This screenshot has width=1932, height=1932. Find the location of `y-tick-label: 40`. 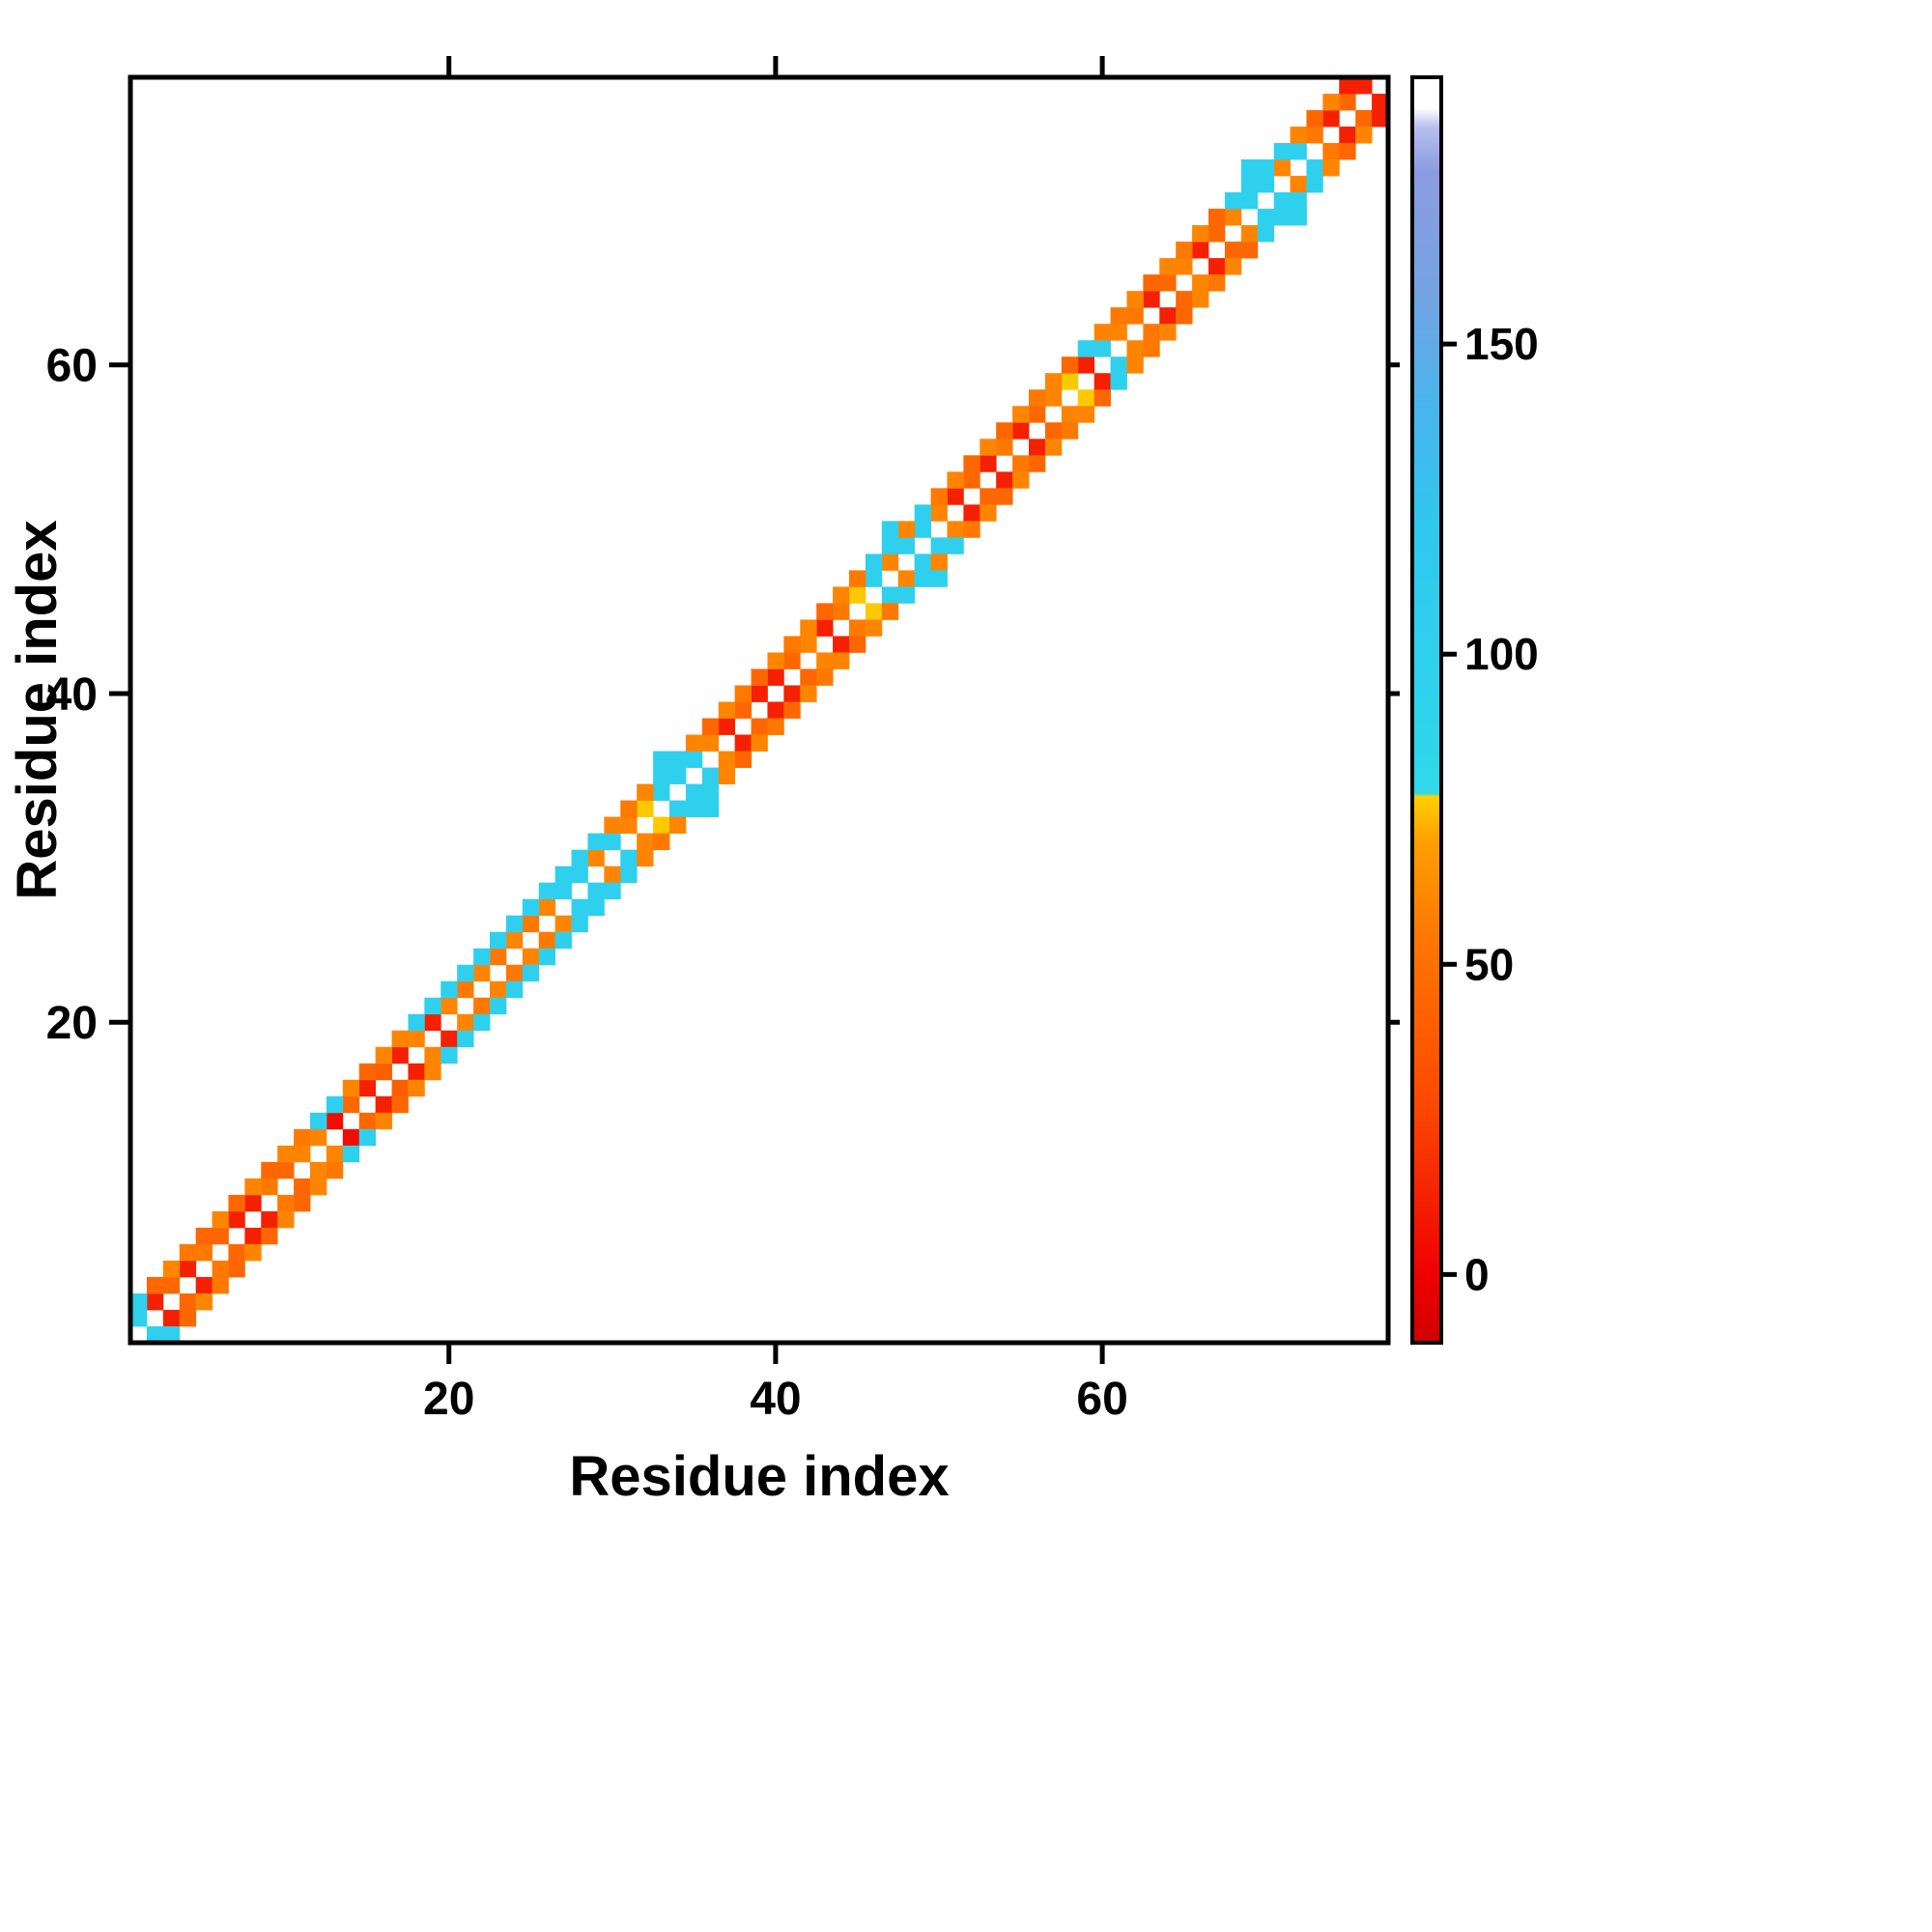

y-tick-label: 40 is located at coordinates (72, 695).